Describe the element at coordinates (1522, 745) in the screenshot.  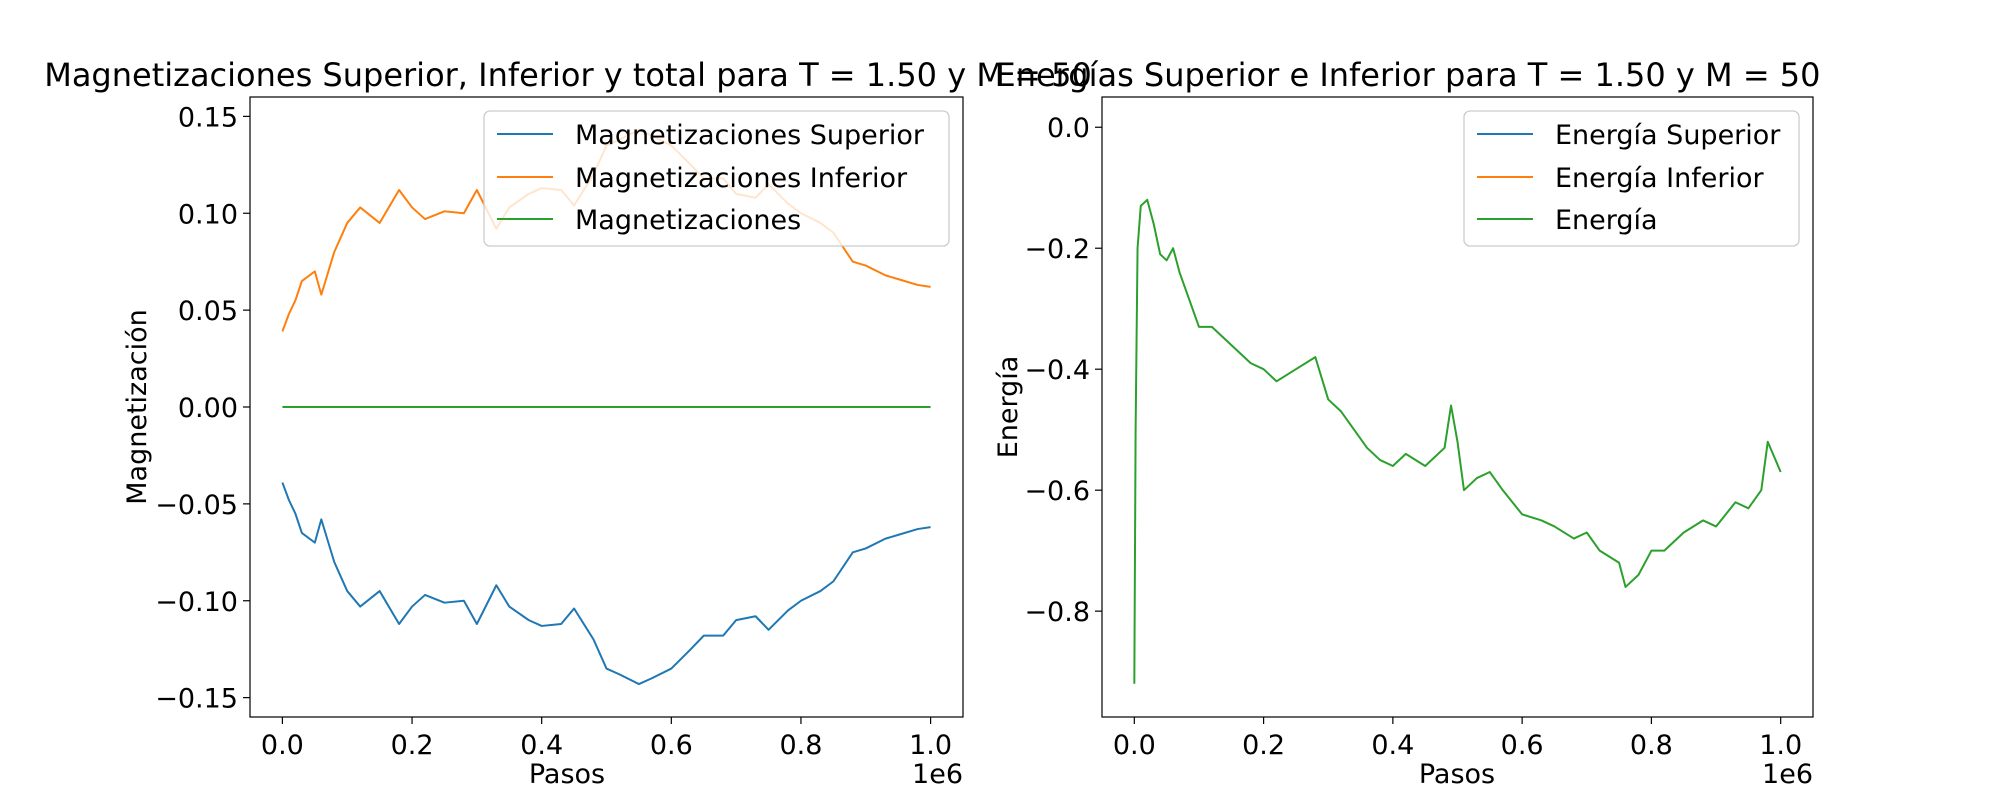
I see `energy-xtick-label: 0.6` at that location.